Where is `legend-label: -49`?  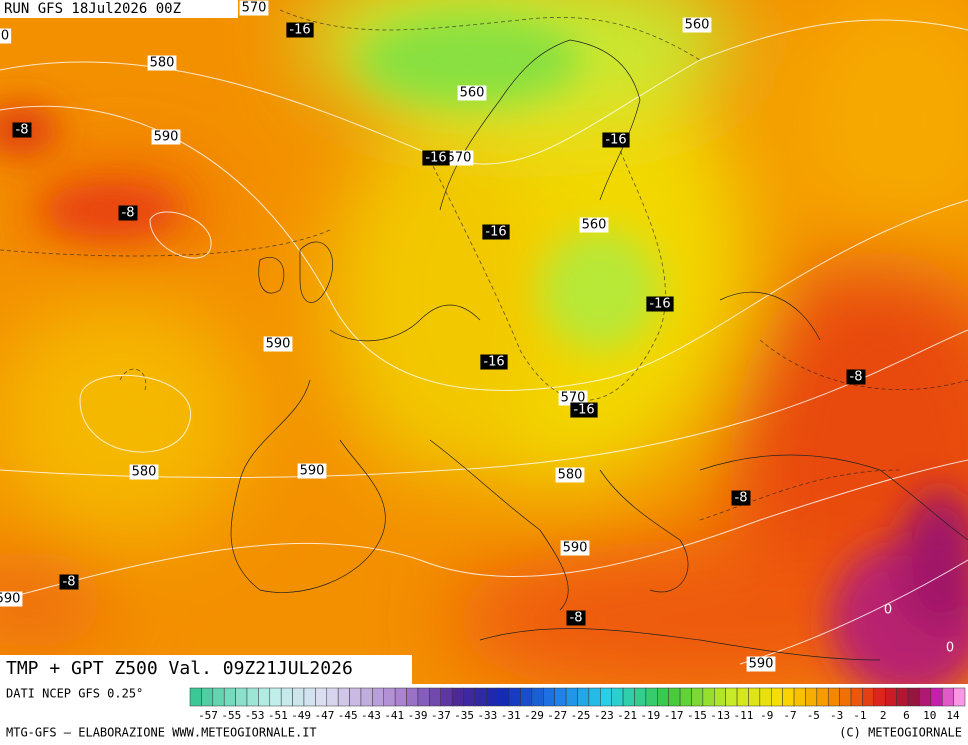 legend-label: -49 is located at coordinates (301, 715).